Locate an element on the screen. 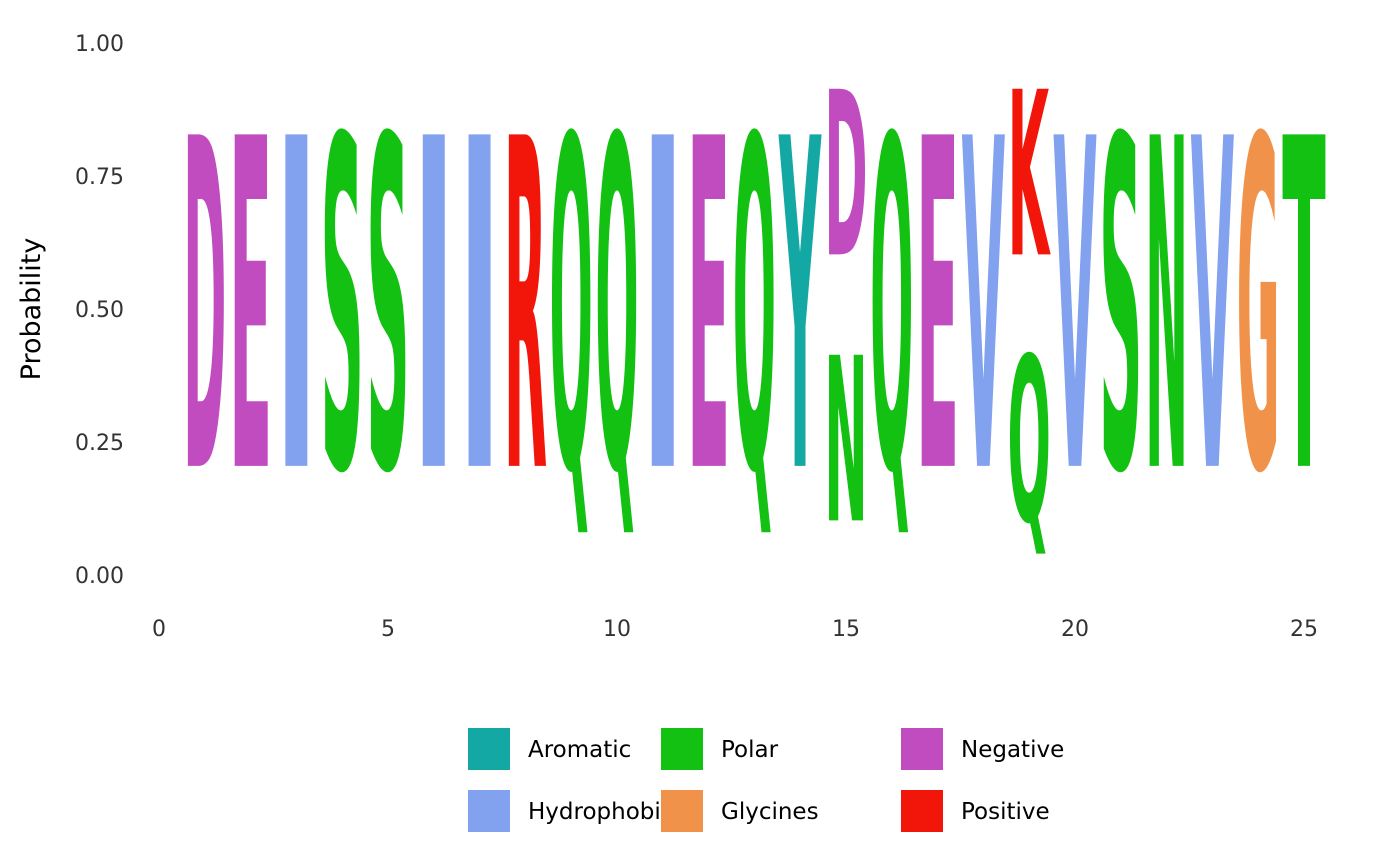 This screenshot has height=866, width=1400. logo-letter-Y-pos-14: Y is located at coordinates (800, 309).